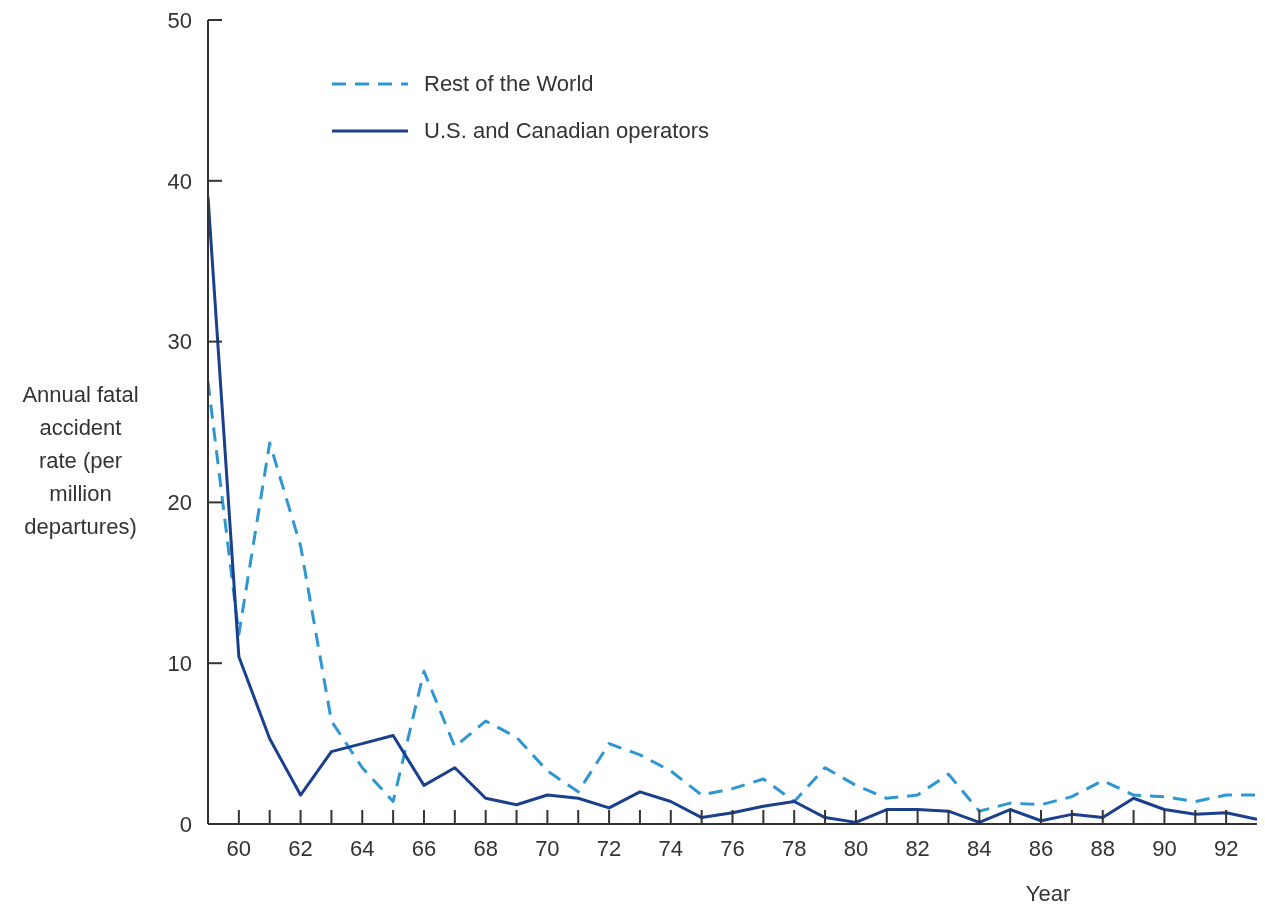 The width and height of the screenshot is (1265, 909). What do you see at coordinates (80, 461) in the screenshot?
I see `y-axis-title: Annual fatal accident rate (per million departures)` at bounding box center [80, 461].